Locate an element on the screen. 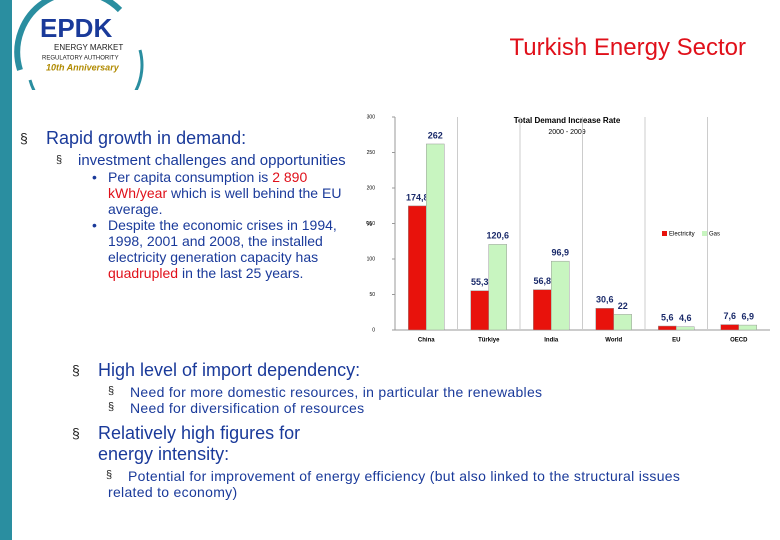 This screenshot has height=540, width=780. chart-subtitle: 2000 - 2009 is located at coordinates (566, 132).